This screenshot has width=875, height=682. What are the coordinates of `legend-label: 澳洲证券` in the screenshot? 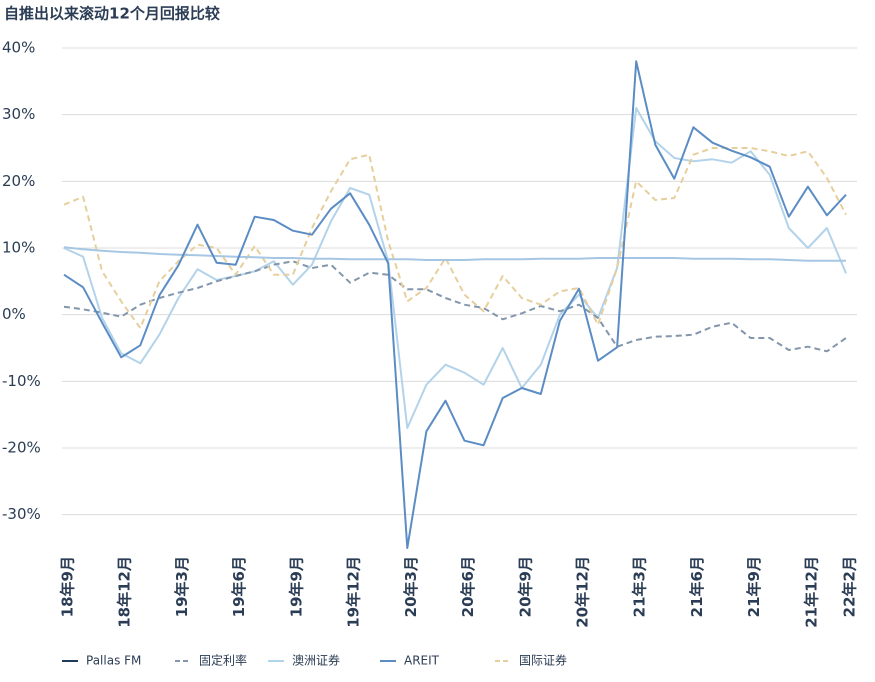 It's located at (316, 660).